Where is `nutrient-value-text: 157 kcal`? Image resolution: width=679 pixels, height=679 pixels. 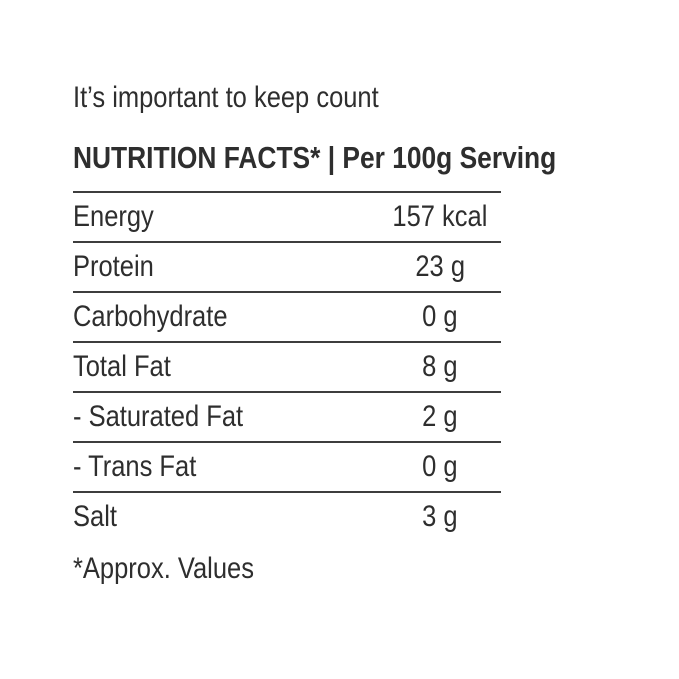 nutrient-value-text: 157 kcal is located at coordinates (440, 216).